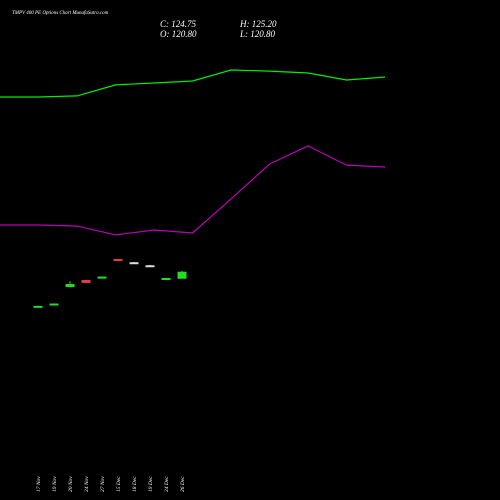  Describe the element at coordinates (55, 484) in the screenshot. I see `x-tick-label: 19 Nov` at that location.